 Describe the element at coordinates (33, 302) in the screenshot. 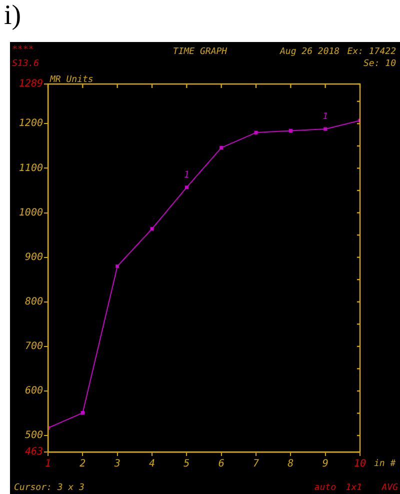

I see `y-tick-label: 800` at that location.